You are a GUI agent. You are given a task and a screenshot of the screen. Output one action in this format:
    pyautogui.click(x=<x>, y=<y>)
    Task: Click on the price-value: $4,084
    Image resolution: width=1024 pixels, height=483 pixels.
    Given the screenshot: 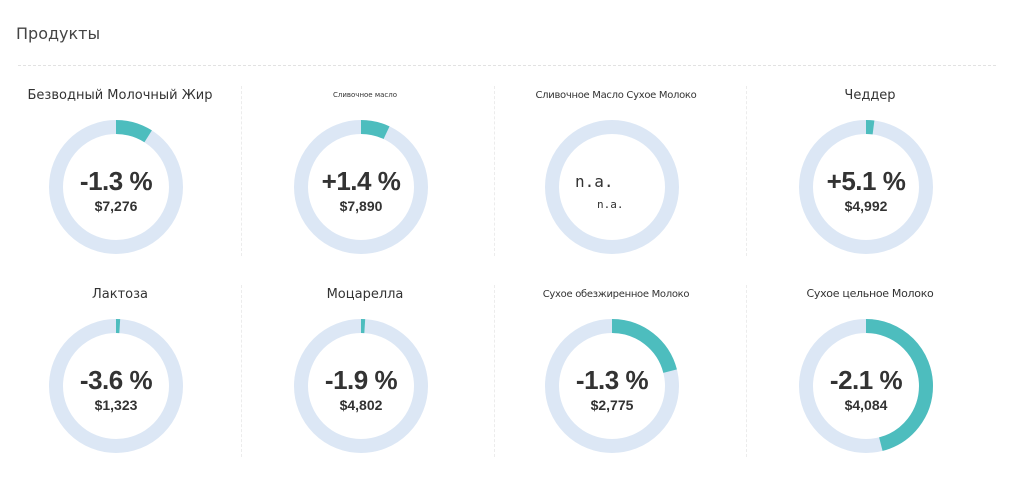 What is the action you would take?
    pyautogui.click(x=866, y=405)
    